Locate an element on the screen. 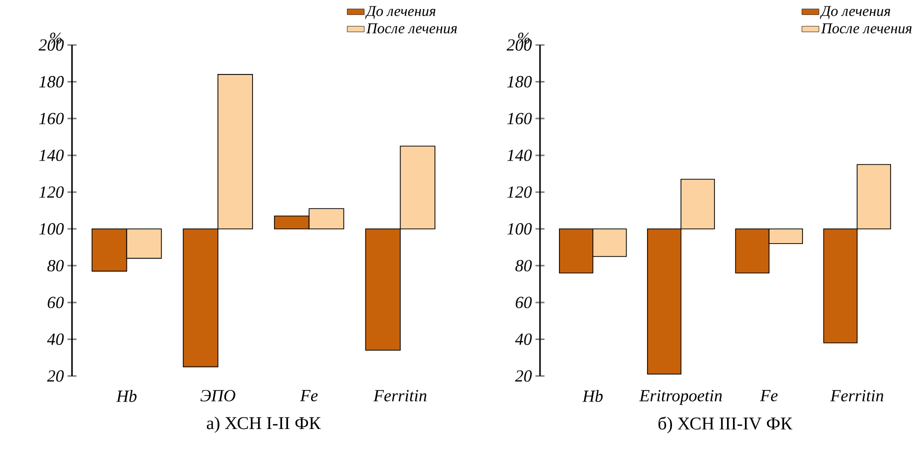  text: б) ХСН III-IV ФК is located at coordinates (725, 425).